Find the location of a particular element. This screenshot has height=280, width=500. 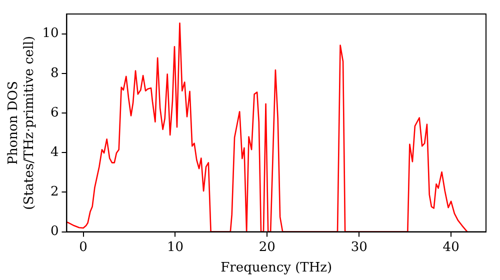

y-axis-title: Phonon DOS (States/THz·primitive cell) is located at coordinates (21, 123).